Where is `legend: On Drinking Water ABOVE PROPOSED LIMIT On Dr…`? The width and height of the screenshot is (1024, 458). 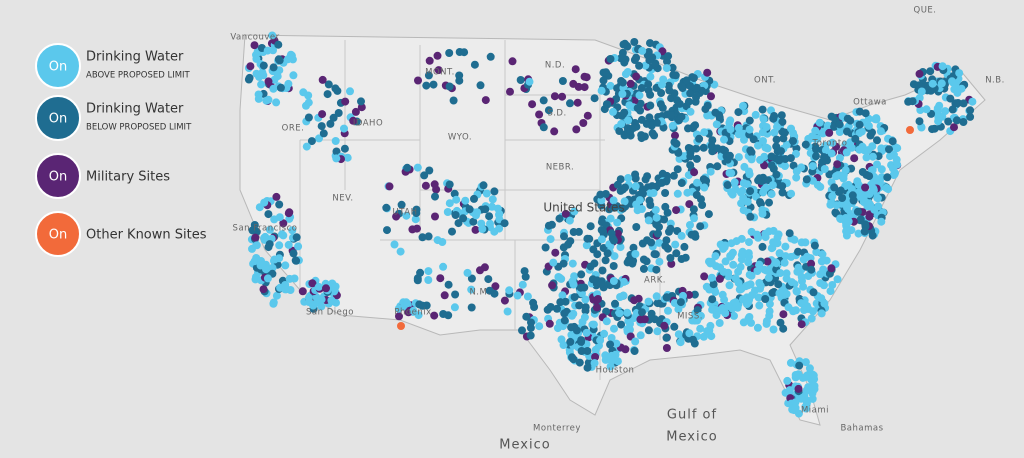 legend: On Drinking Water ABOVE PROPOSED LIMIT On Dr… is located at coordinates (121, 150).